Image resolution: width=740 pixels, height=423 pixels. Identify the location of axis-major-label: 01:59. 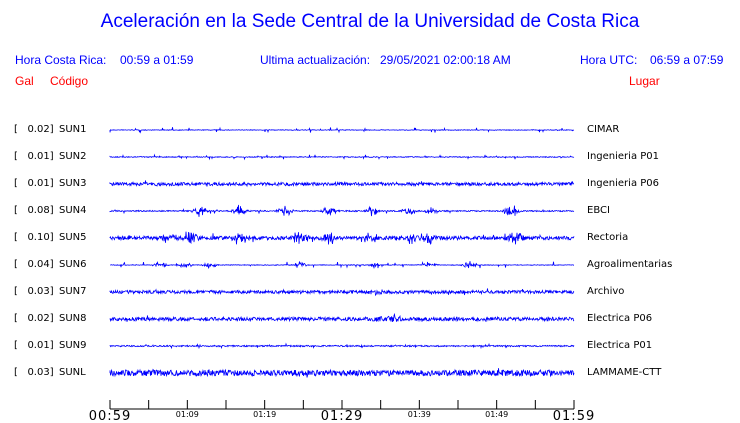
(574, 416).